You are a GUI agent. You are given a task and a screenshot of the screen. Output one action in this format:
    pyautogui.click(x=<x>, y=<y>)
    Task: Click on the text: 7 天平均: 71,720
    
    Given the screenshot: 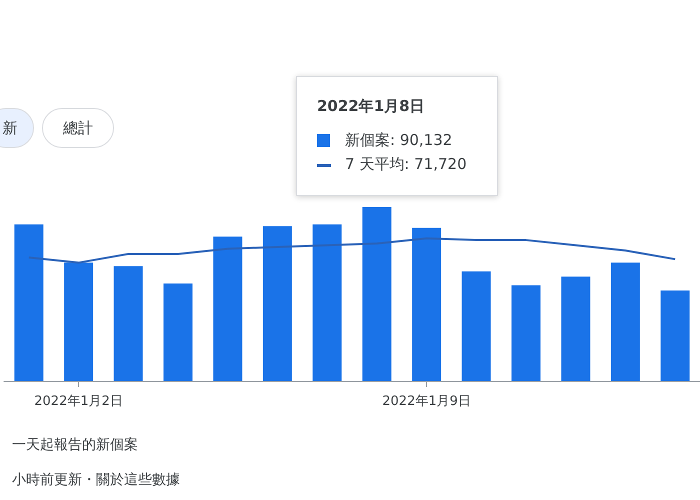 What is the action you would take?
    pyautogui.click(x=406, y=164)
    